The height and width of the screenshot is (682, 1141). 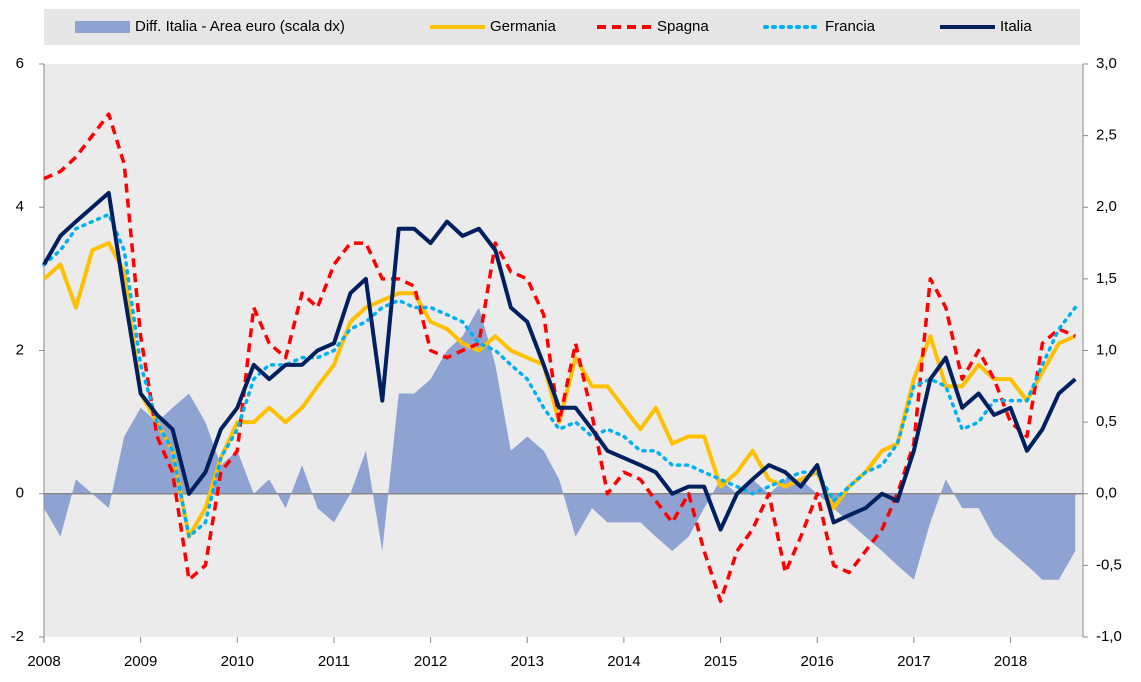 I want to click on y-tick-label: 6, so click(x=20, y=63).